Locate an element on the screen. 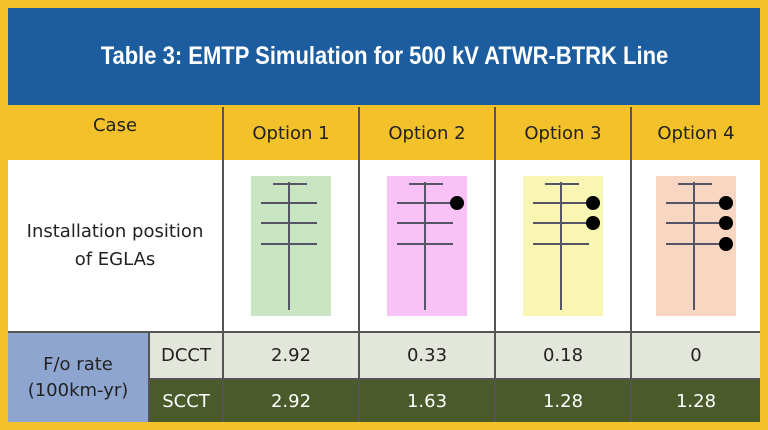  value-cell: 1.63 is located at coordinates (426, 400).